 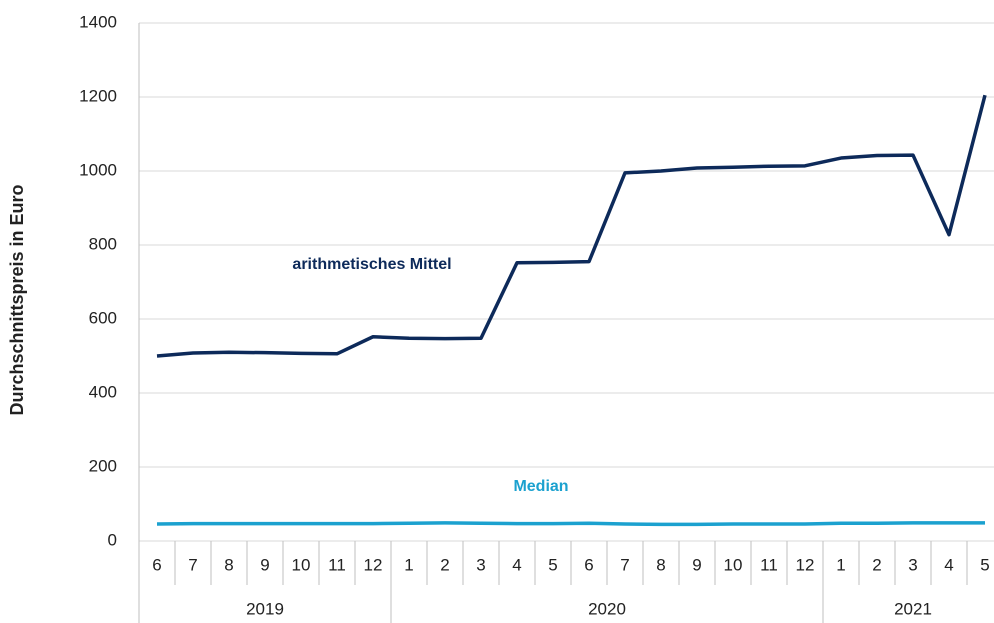 I want to click on y-tick-label: 800, so click(x=103, y=243).